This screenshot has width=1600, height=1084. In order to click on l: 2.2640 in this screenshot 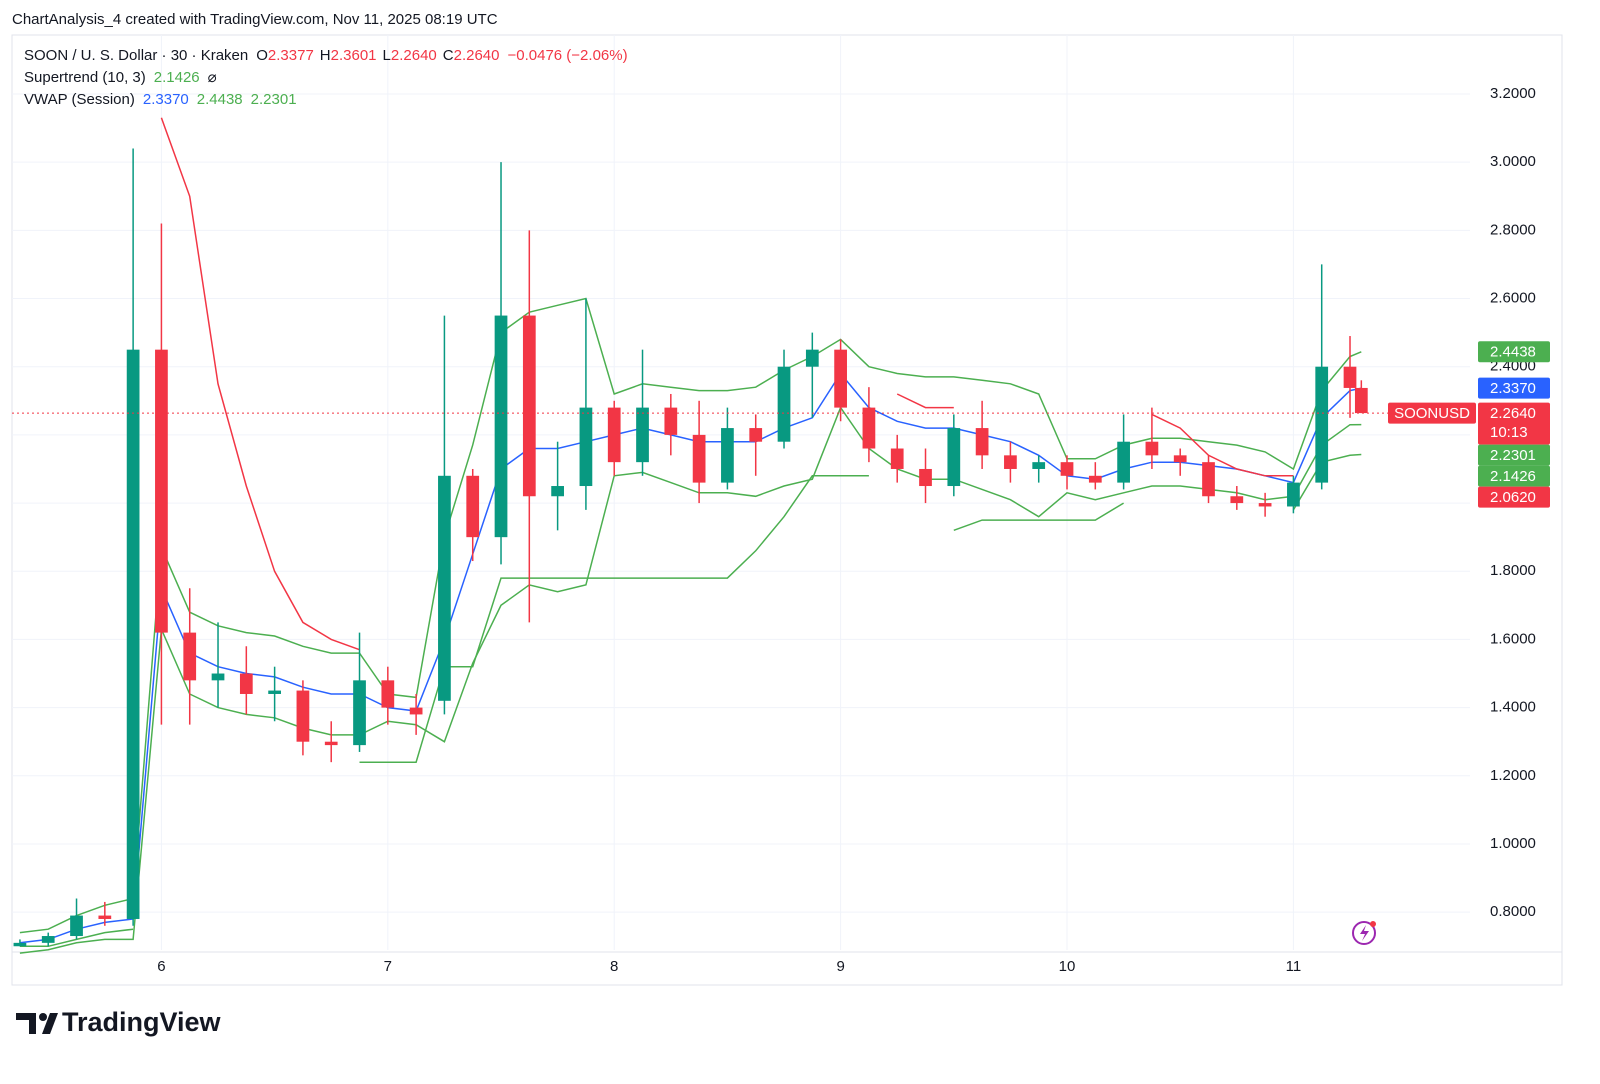, I will do `click(414, 55)`.